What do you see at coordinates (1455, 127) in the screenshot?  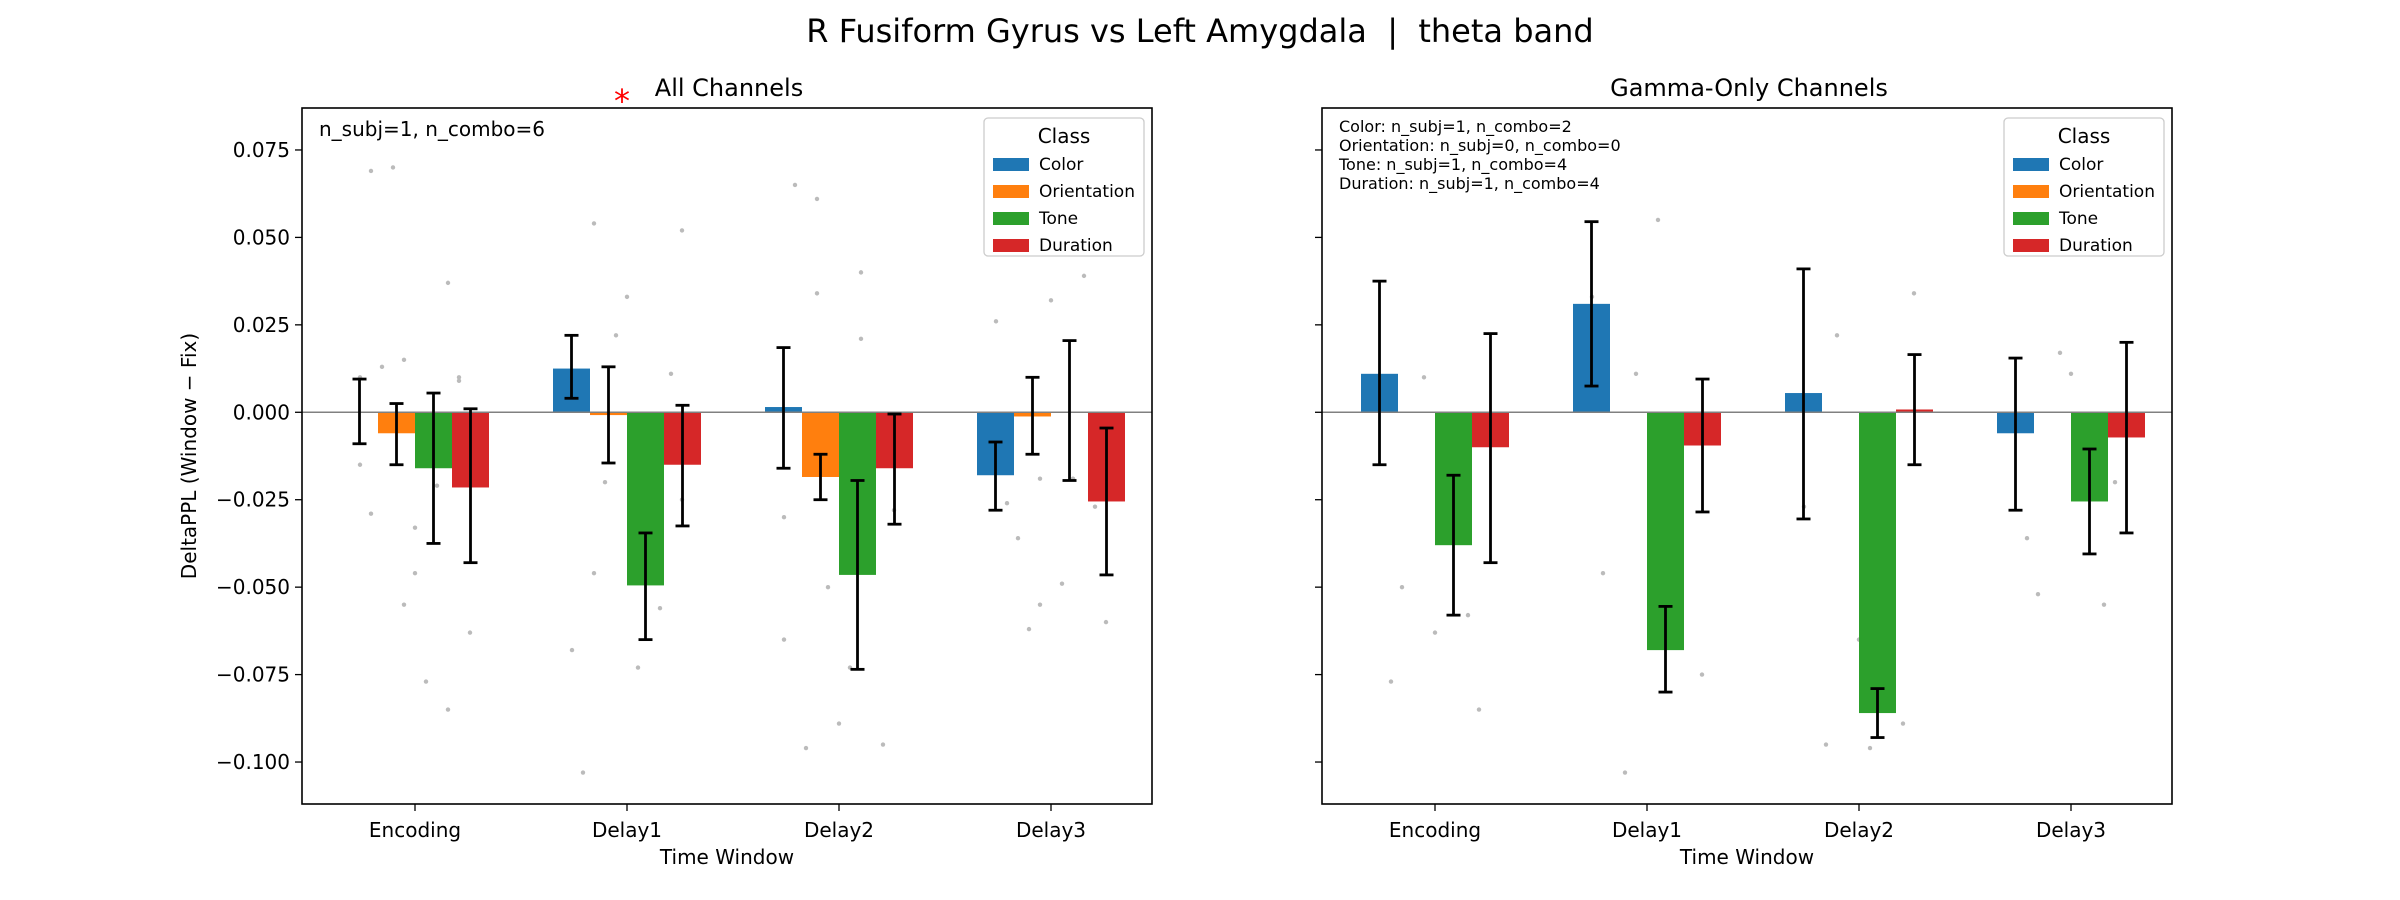 I see `panel-annotation: Color: n_subj=1, n_combo=2` at bounding box center [1455, 127].